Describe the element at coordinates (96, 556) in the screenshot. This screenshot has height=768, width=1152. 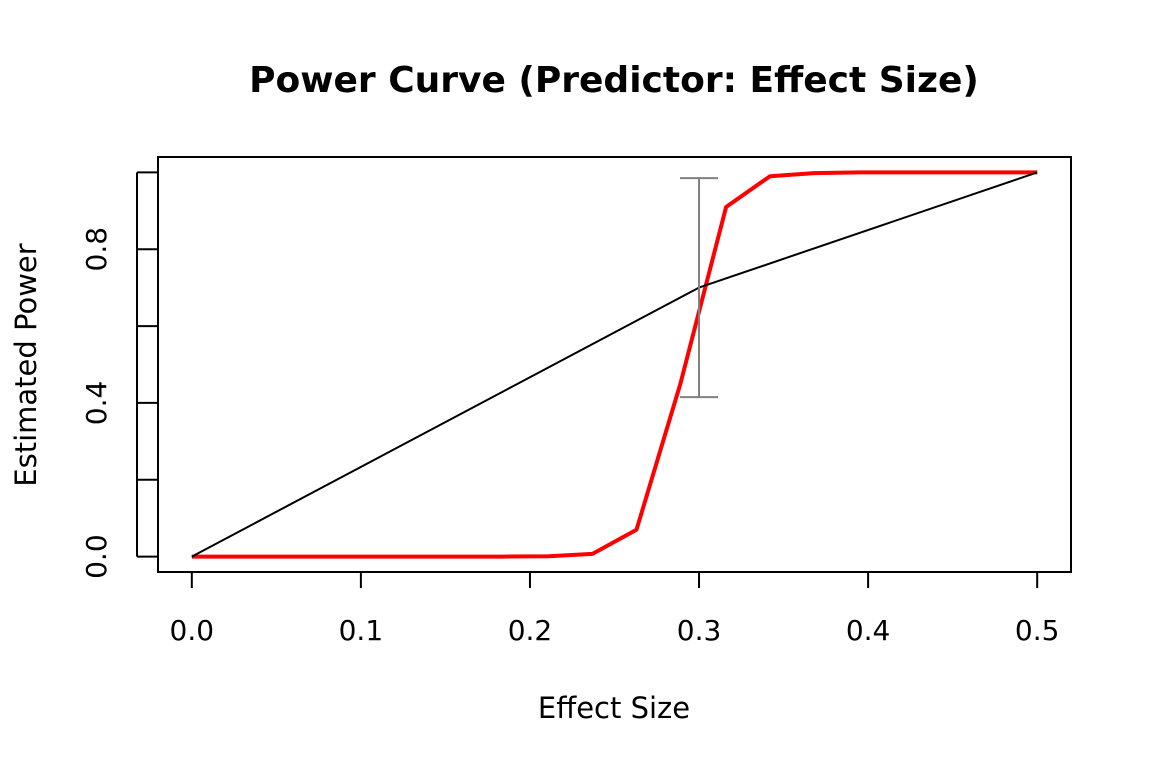
I see `y-tick-label-0: 0.0` at that location.